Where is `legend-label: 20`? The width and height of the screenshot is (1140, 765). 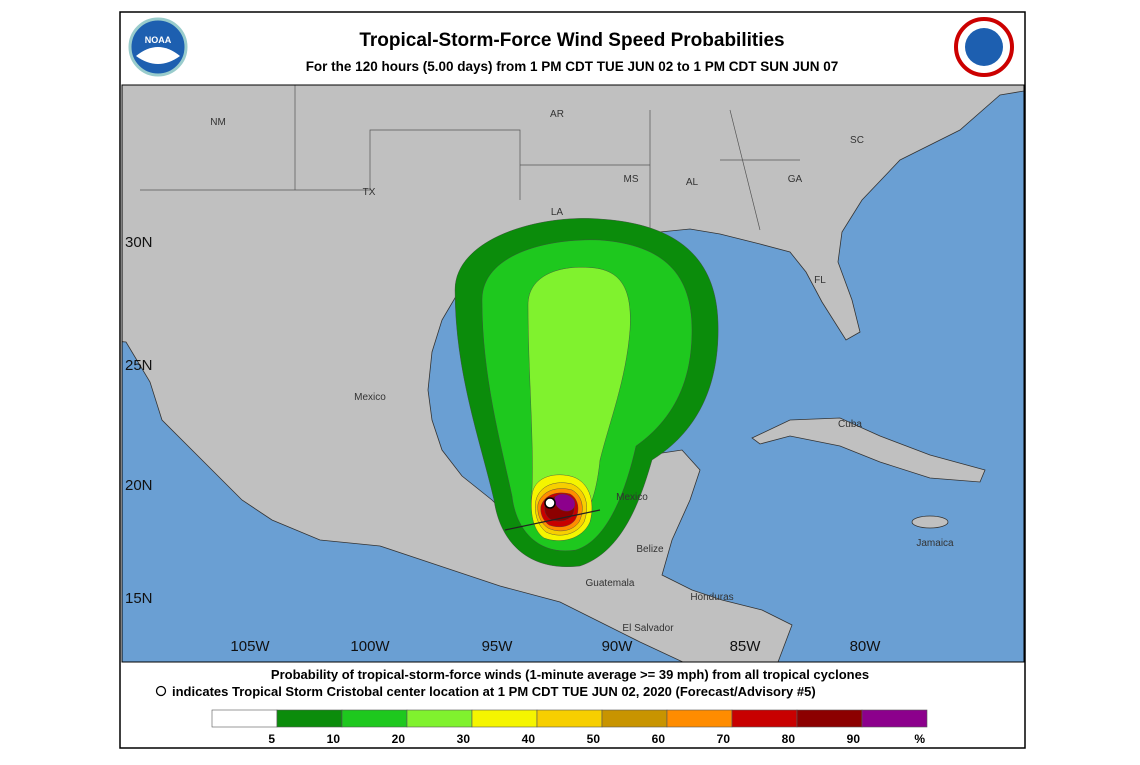 legend-label: 20 is located at coordinates (399, 739).